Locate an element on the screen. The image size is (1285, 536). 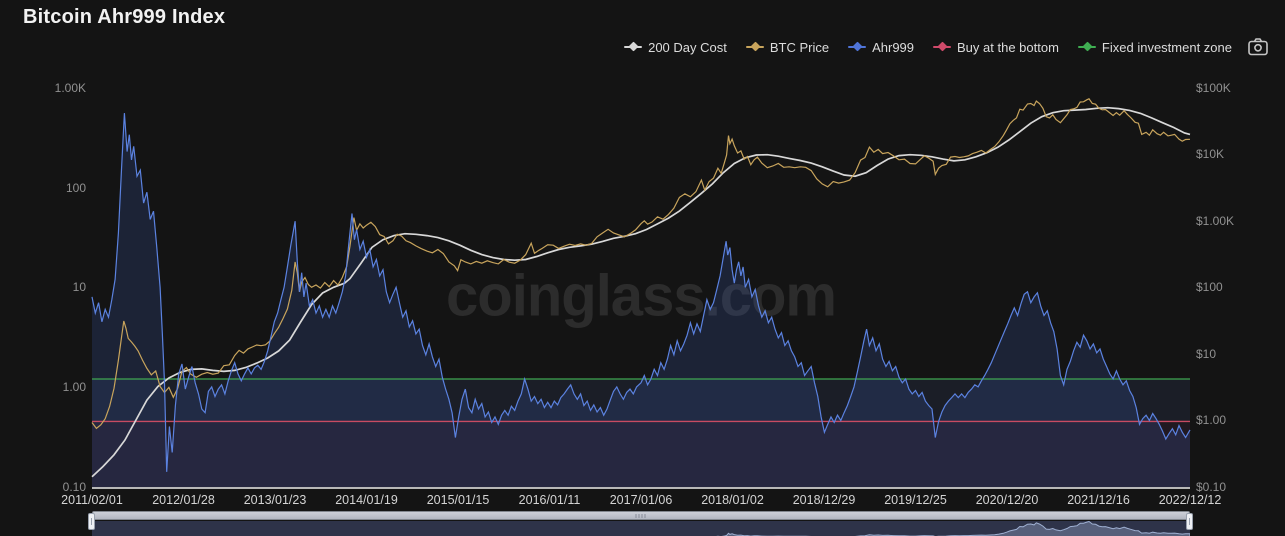
navigator-handle-right is located at coordinates (1189, 521).